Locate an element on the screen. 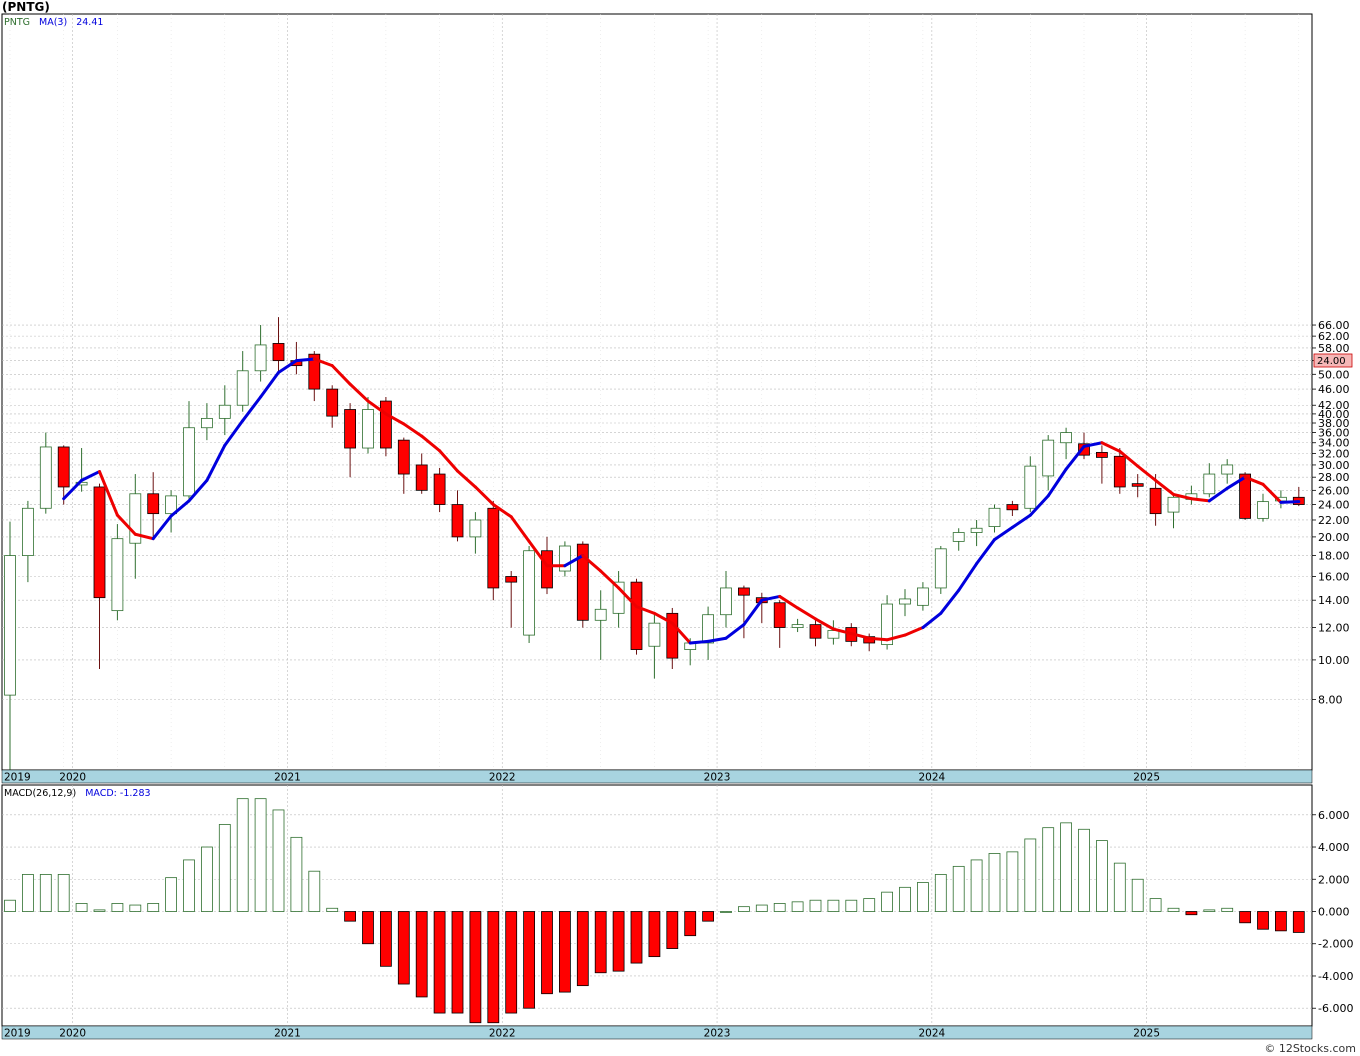 The height and width of the screenshot is (1056, 1360). price-y-tick-label: 14.00 is located at coordinates (1334, 600).